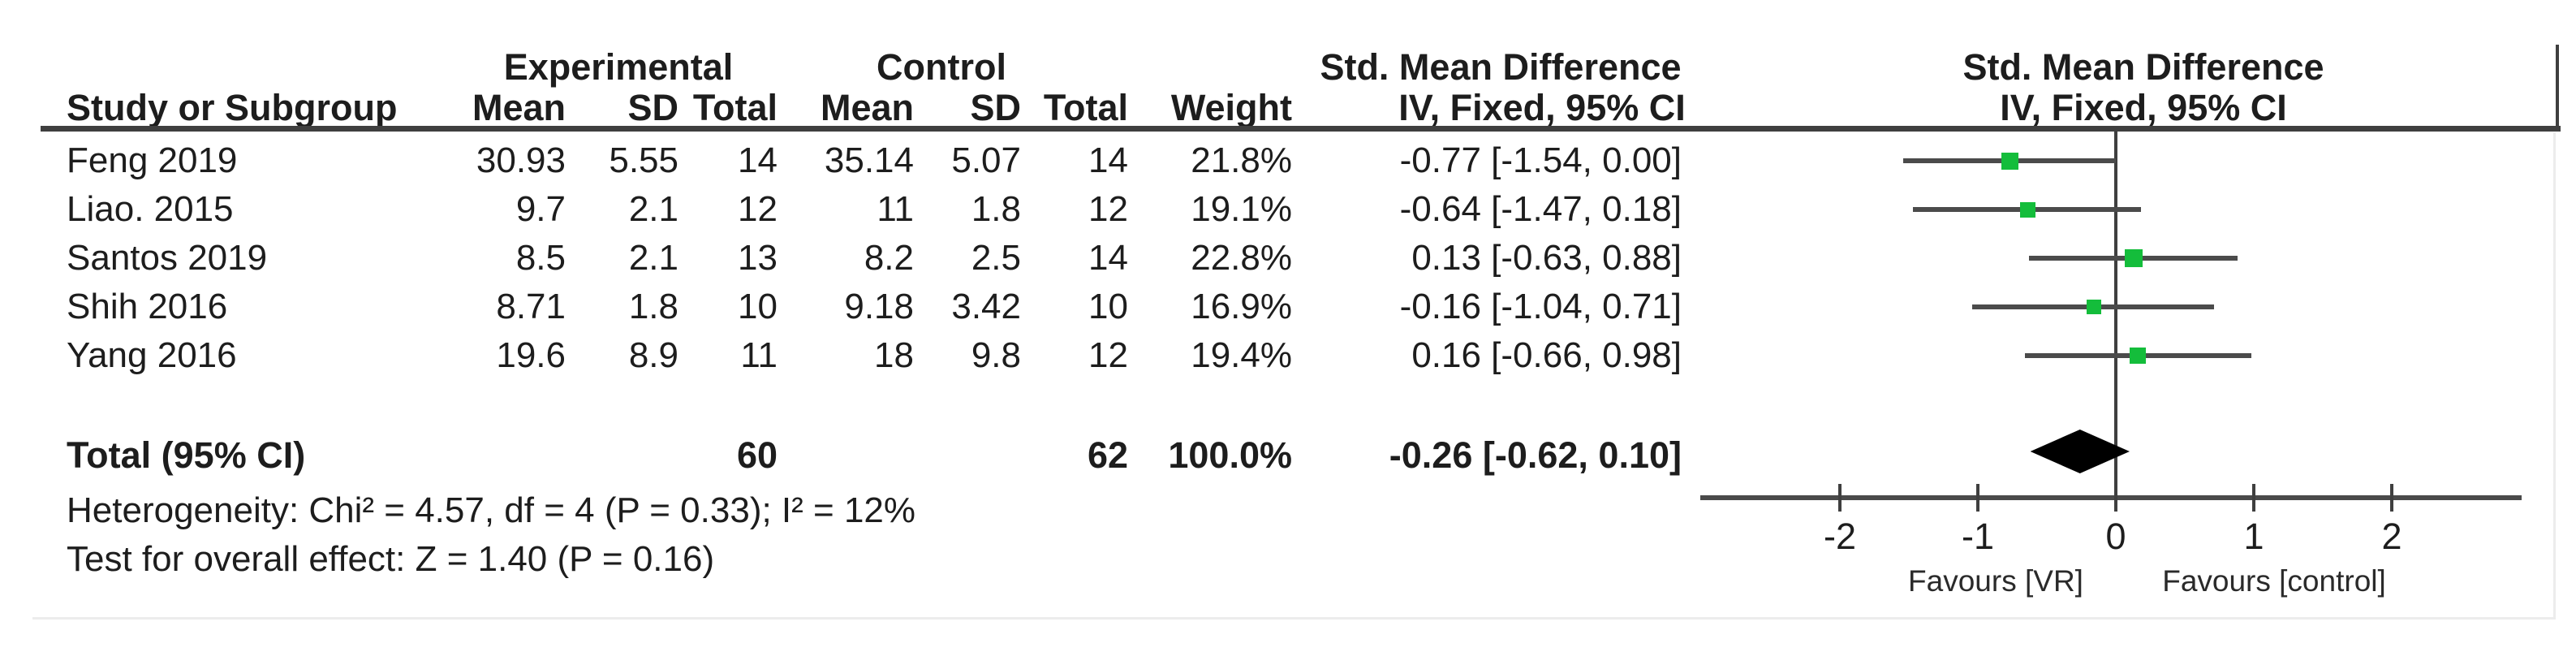 The image size is (2576, 652). Describe the element at coordinates (2115, 315) in the screenshot. I see `zero-effect-line` at that location.